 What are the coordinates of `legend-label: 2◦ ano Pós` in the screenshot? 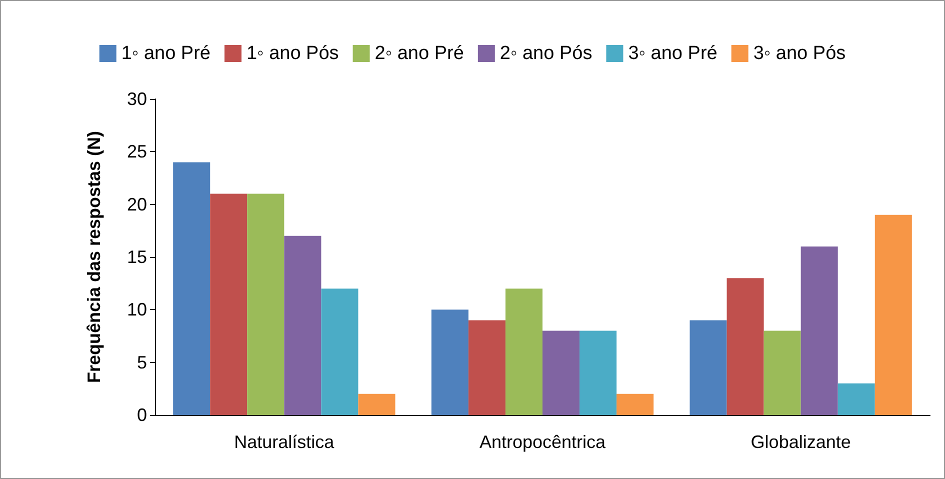 It's located at (546, 53).